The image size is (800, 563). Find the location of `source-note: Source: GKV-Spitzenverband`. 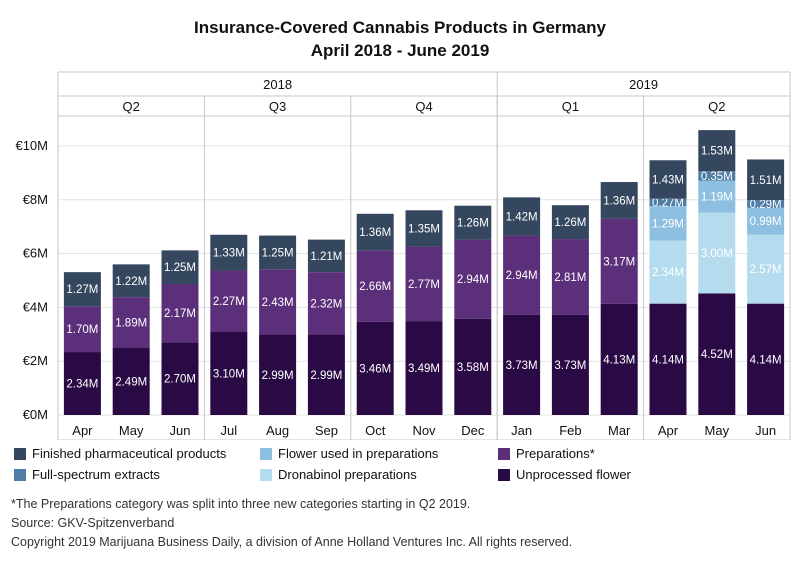

source-note: Source: GKV-Spitzenverband is located at coordinates (93, 523).